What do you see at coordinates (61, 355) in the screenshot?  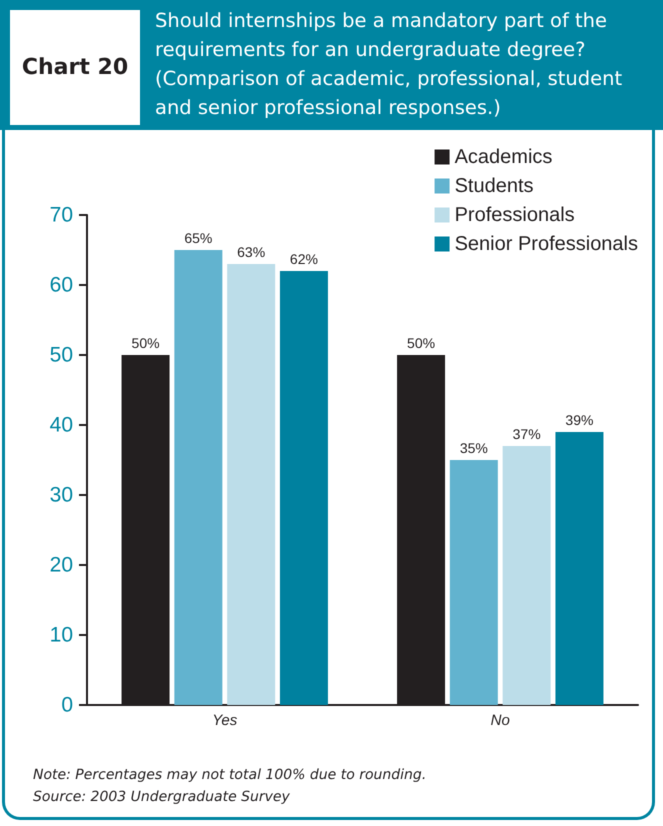 I see `y-tick-label: 50` at bounding box center [61, 355].